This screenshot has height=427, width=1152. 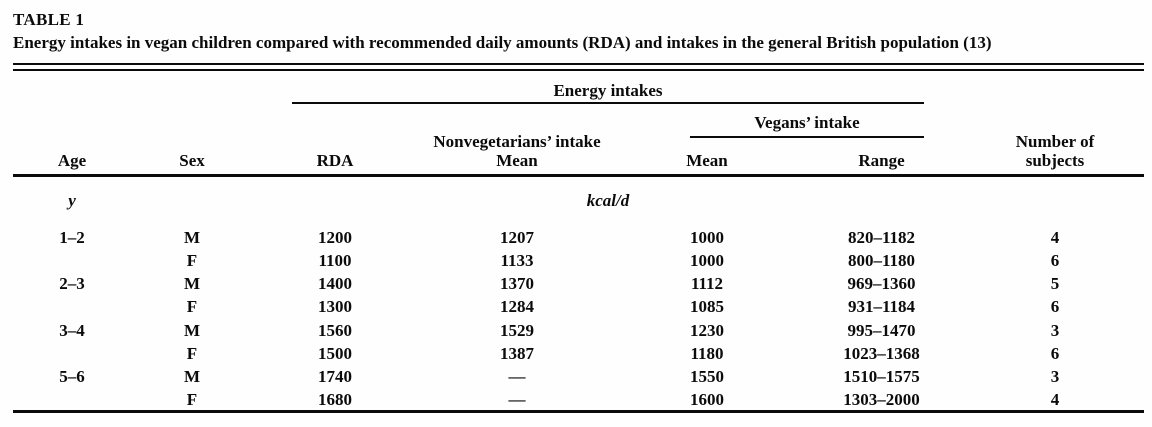 What do you see at coordinates (517, 330) in the screenshot?
I see `cell-nonveg-mean: 1529` at bounding box center [517, 330].